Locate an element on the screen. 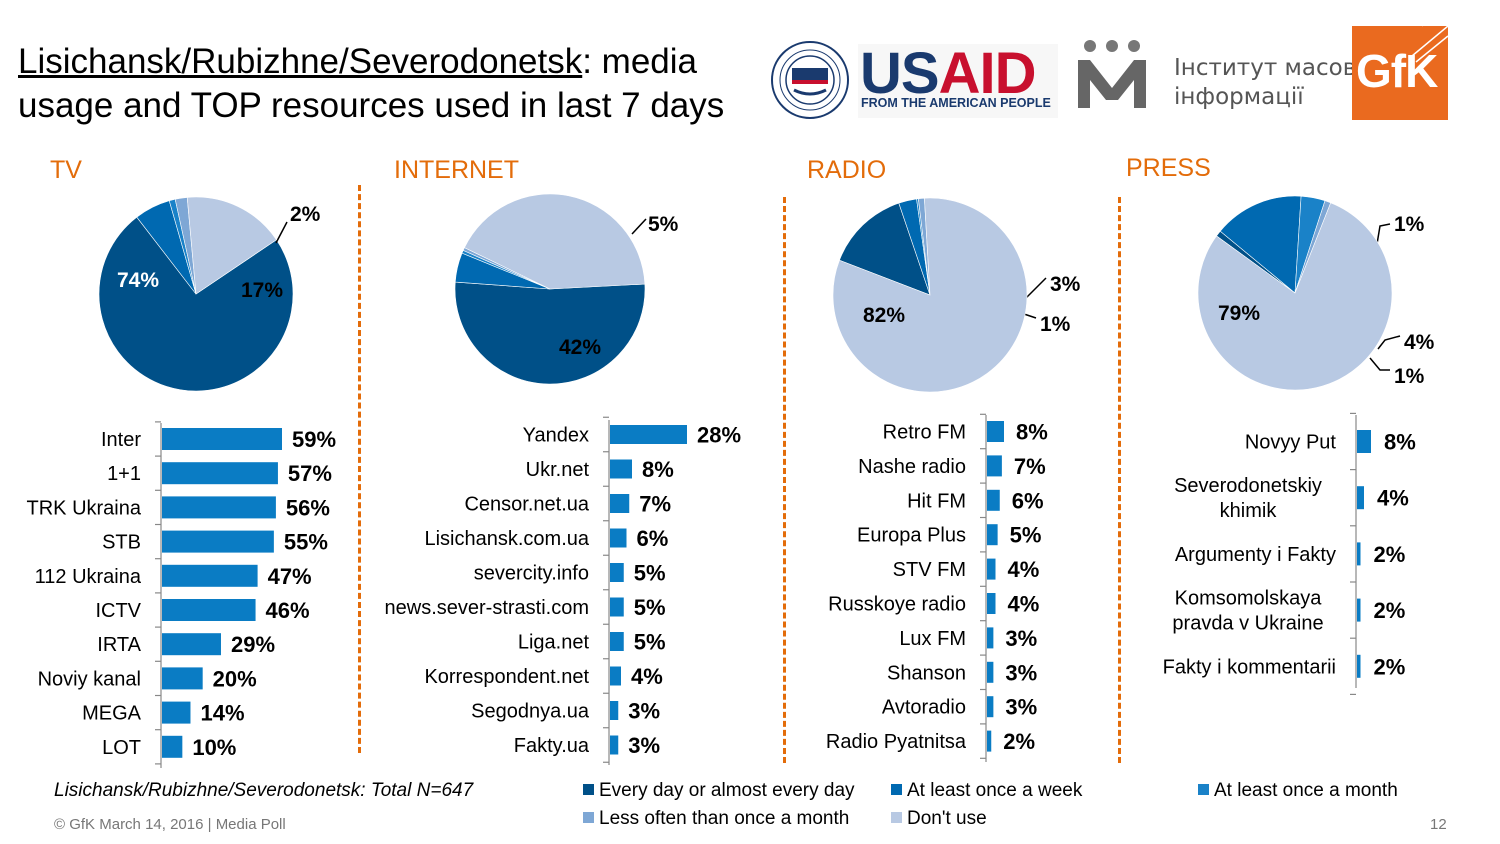 This screenshot has width=1500, height=844. bar-tv-value-0: 59% is located at coordinates (314, 439).